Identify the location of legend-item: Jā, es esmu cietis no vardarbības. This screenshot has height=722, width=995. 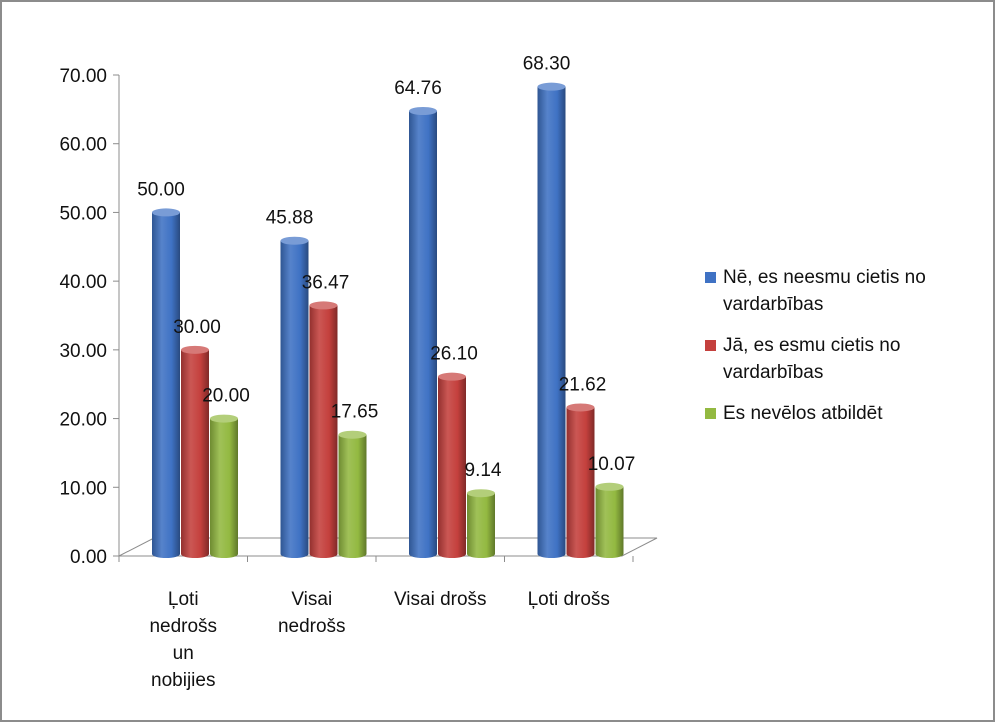
(845, 359).